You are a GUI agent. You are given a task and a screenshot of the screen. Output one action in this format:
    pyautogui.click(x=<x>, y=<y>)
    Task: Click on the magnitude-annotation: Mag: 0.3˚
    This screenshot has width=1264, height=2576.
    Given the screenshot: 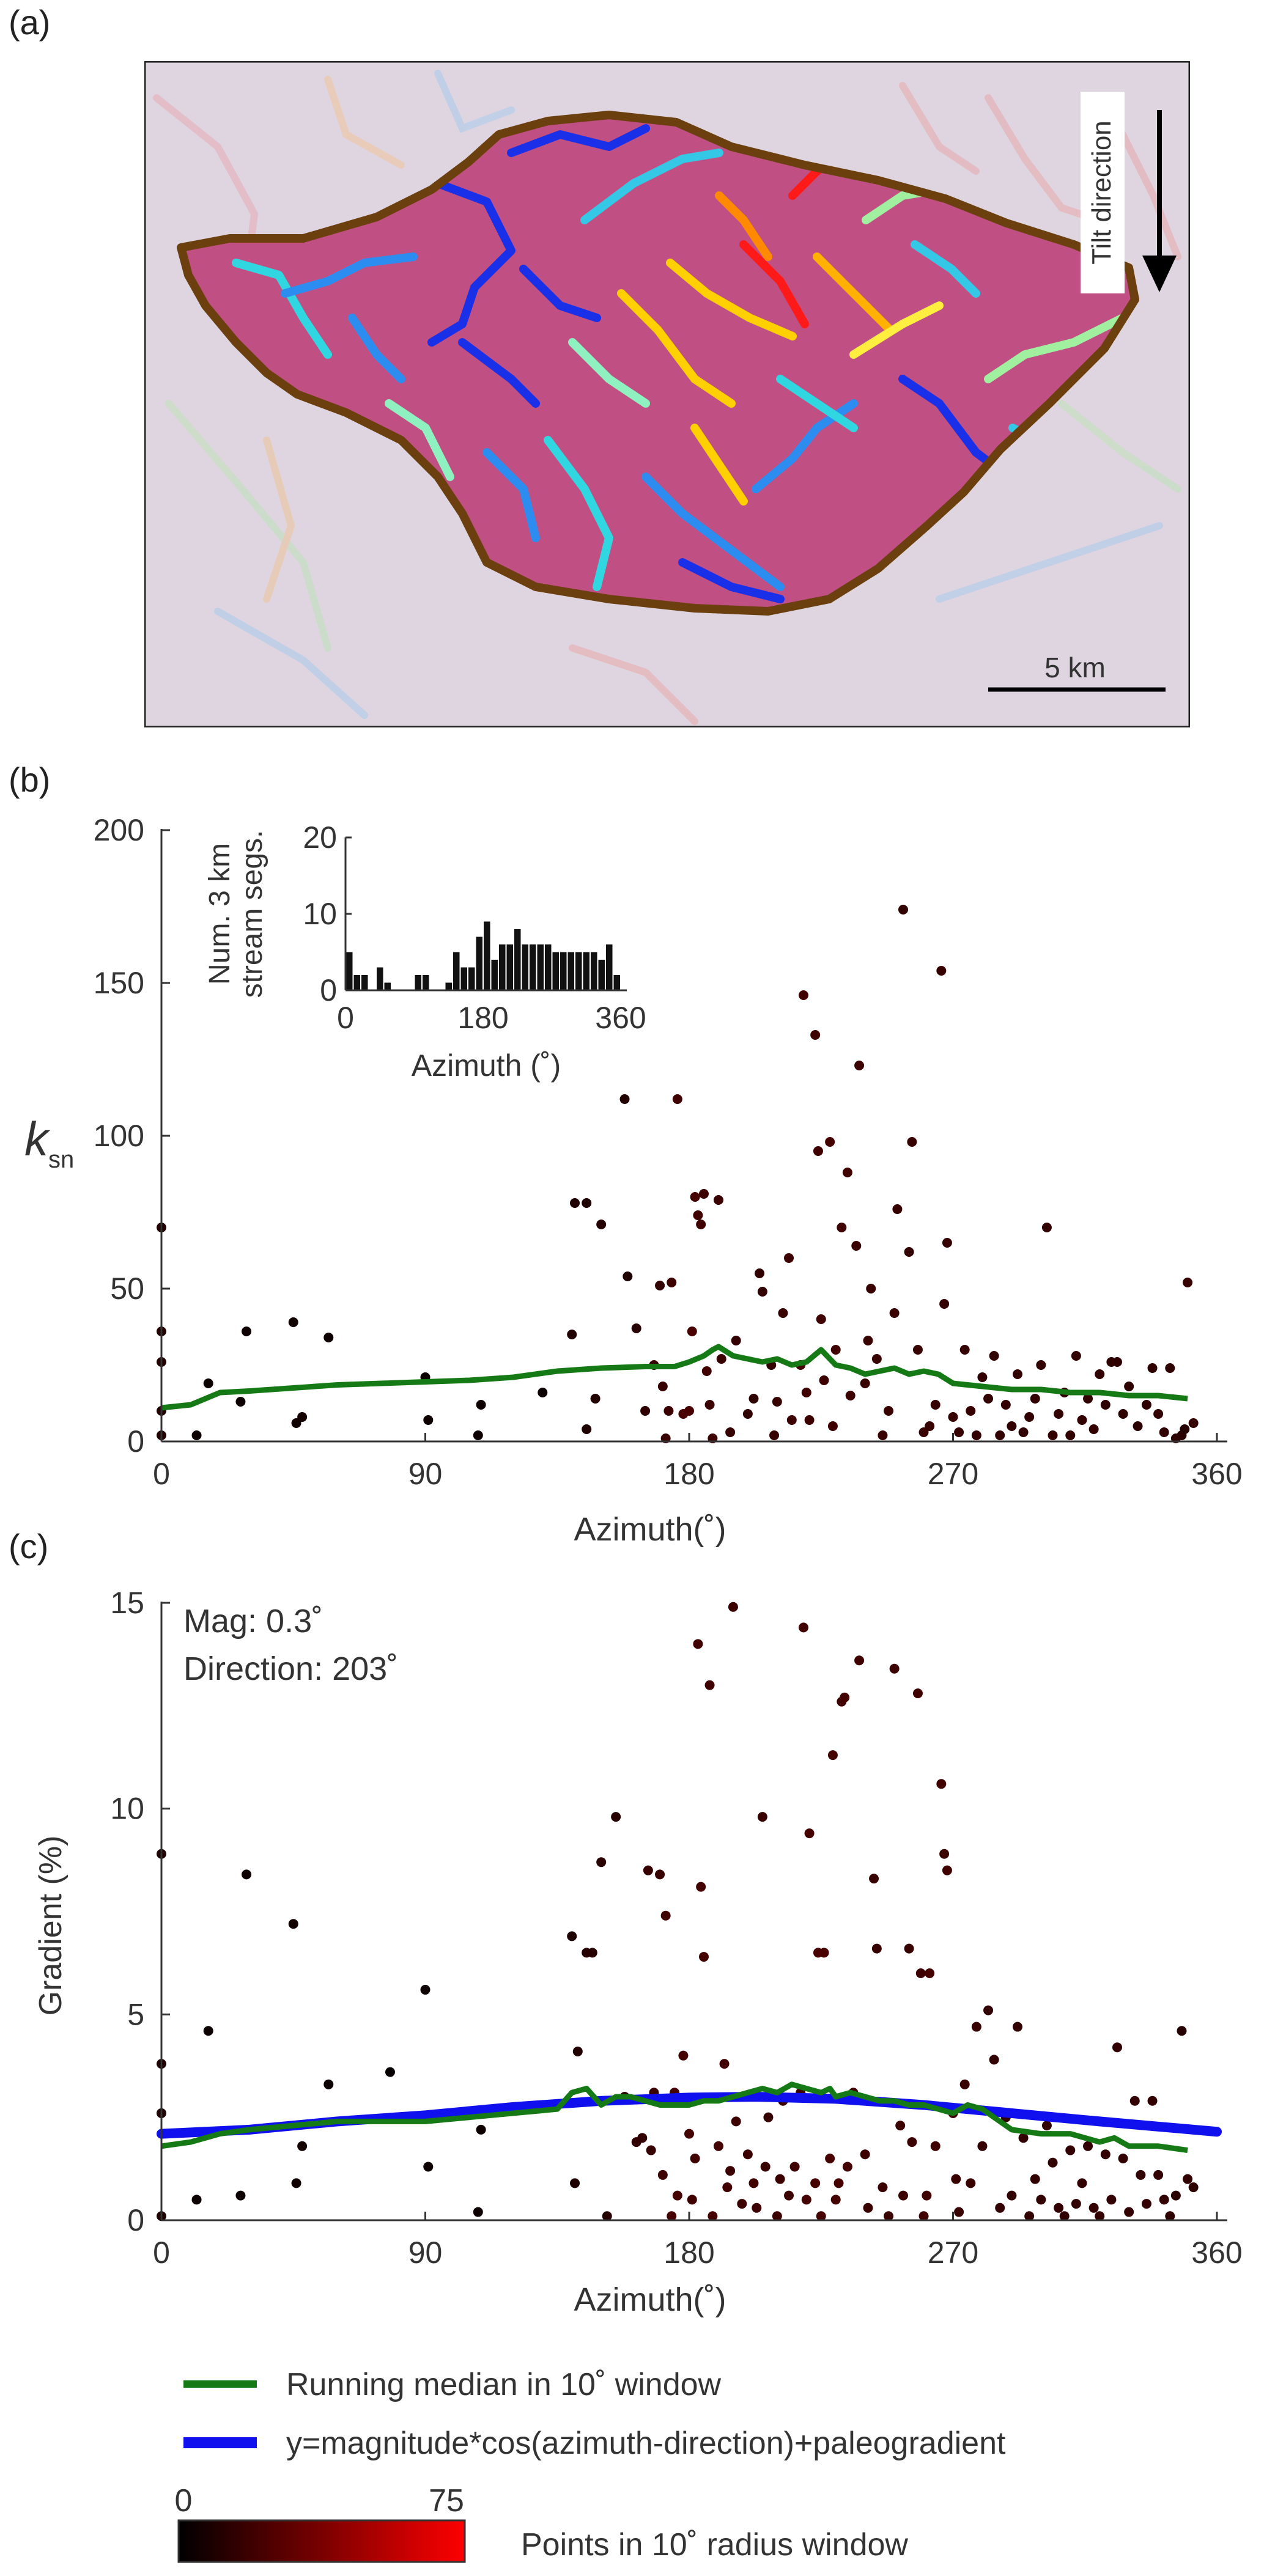 What is the action you would take?
    pyautogui.click(x=253, y=1621)
    